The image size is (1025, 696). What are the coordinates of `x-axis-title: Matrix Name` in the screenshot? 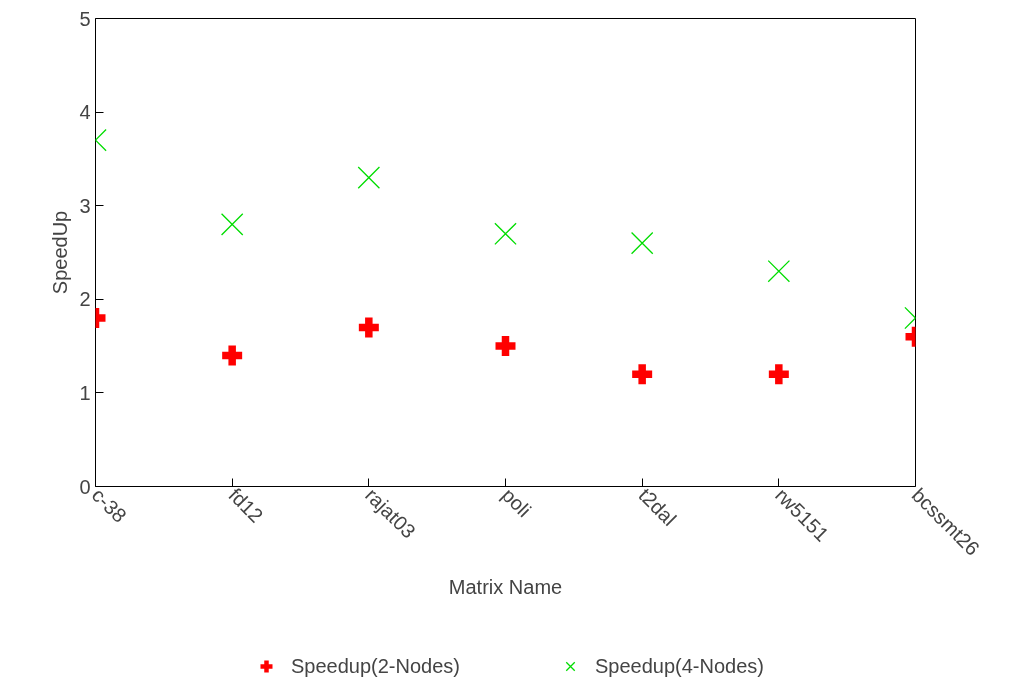 It's located at (505, 586).